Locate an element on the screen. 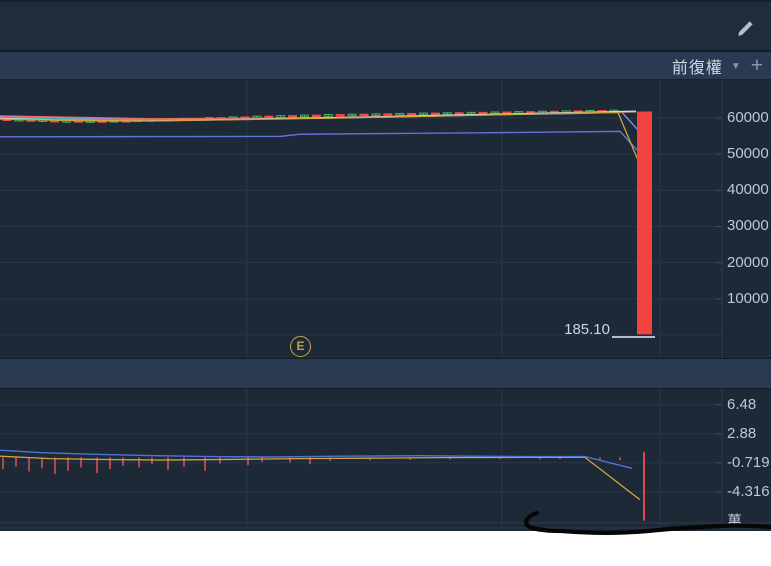  chart-settings-bar: 前復權 ▼ + is located at coordinates (385, 66).